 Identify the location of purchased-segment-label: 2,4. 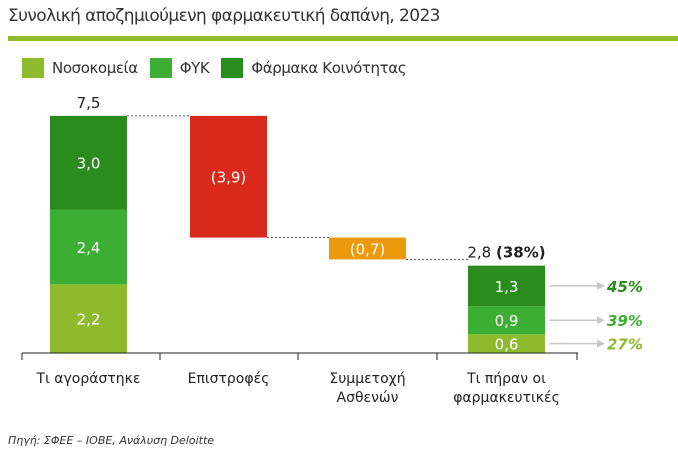
(89, 248).